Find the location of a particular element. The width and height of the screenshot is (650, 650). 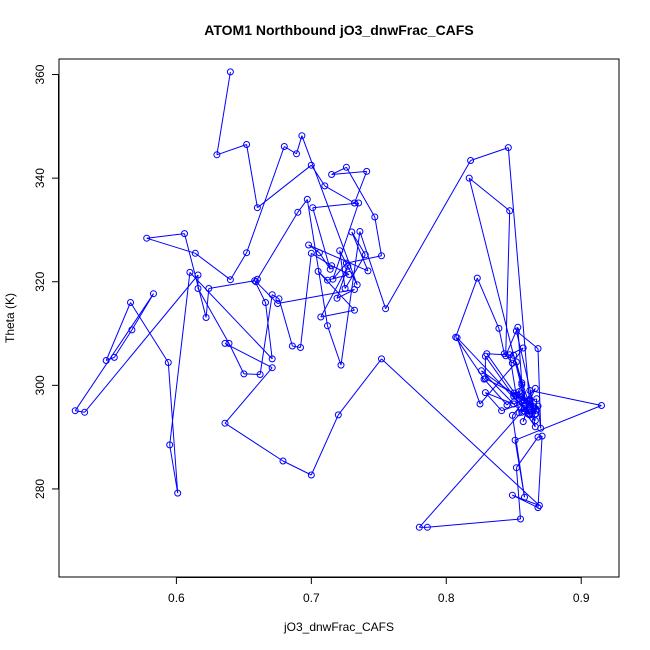

y-tick-label: 340 is located at coordinates (40, 178).